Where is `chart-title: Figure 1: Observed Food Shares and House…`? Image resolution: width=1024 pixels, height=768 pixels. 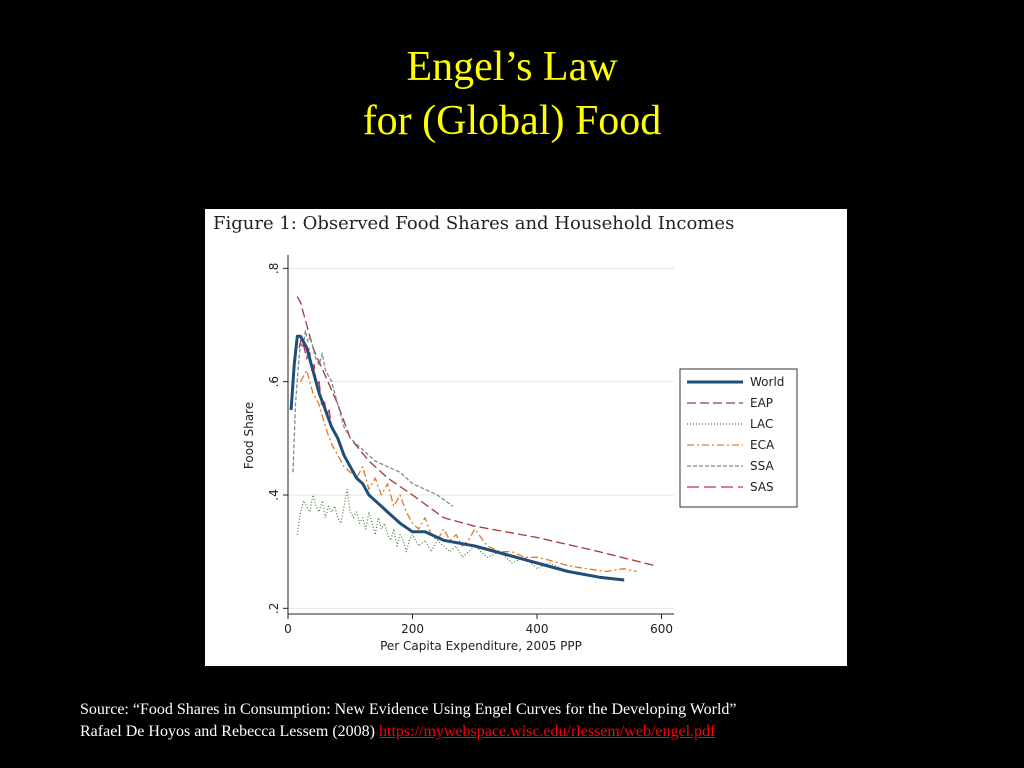
chart-title: Figure 1: Observed Food Shares and House… is located at coordinates (474, 223).